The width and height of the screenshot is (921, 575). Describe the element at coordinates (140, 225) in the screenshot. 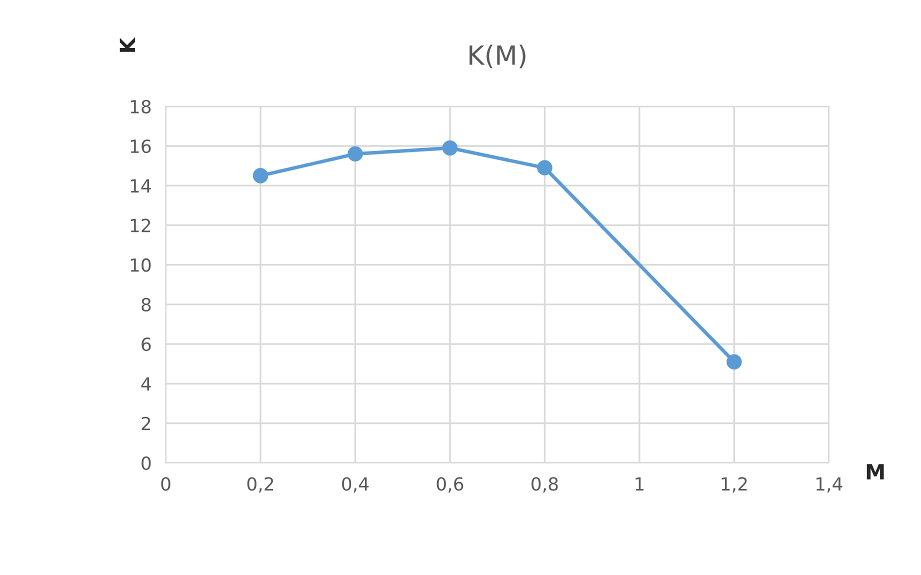

I see `y-tick-label: 12` at that location.